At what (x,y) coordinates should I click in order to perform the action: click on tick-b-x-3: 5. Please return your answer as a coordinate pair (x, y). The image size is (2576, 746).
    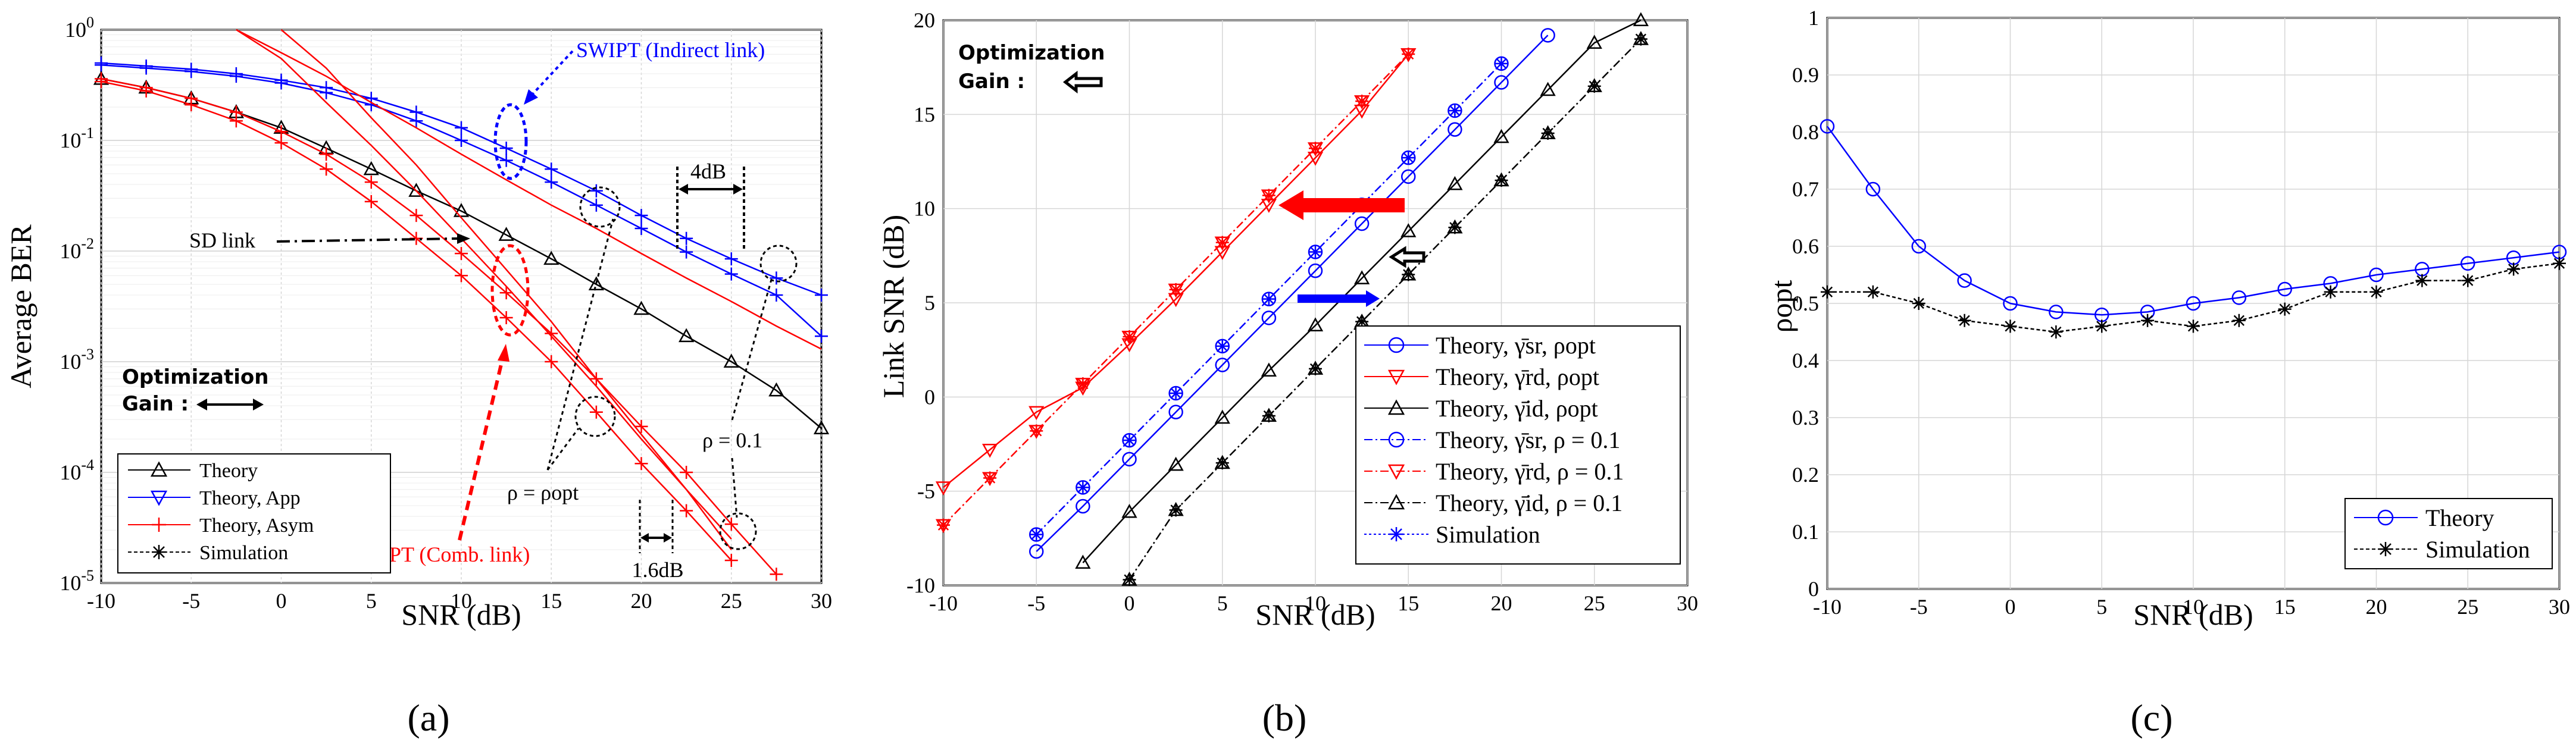
    Looking at the image, I should click on (1222, 603).